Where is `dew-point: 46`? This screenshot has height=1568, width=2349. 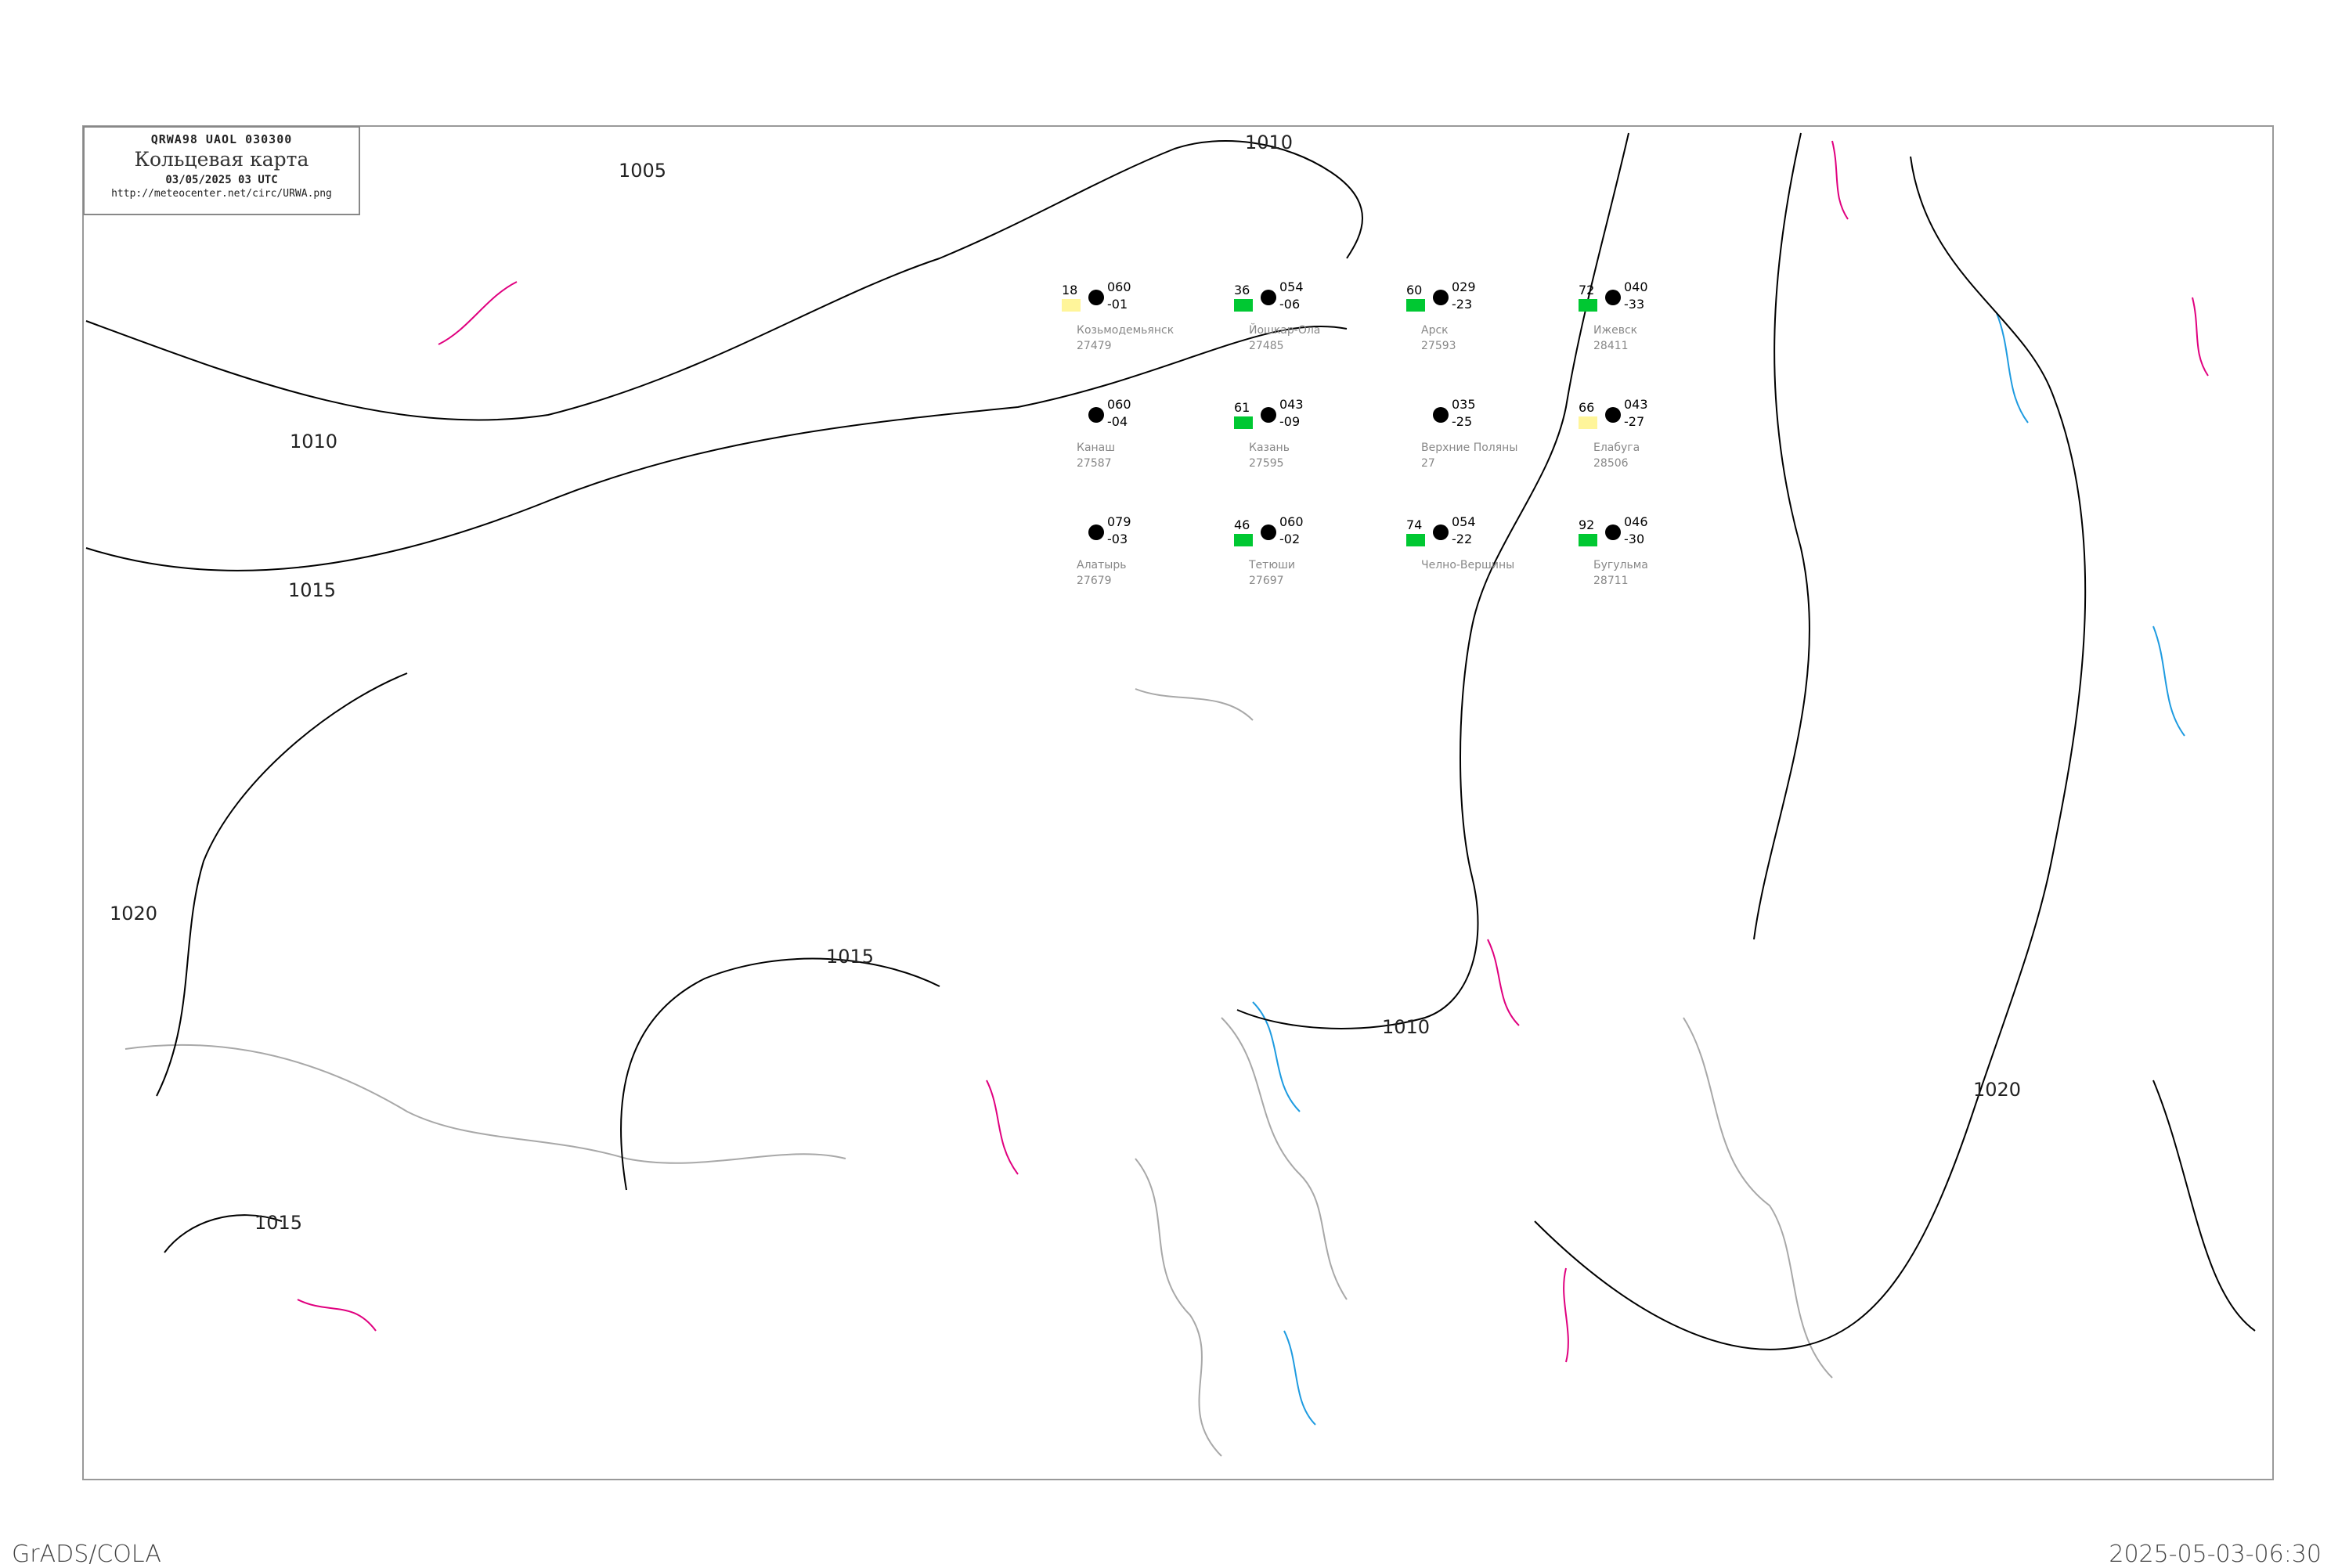 dew-point: 46 is located at coordinates (1242, 524).